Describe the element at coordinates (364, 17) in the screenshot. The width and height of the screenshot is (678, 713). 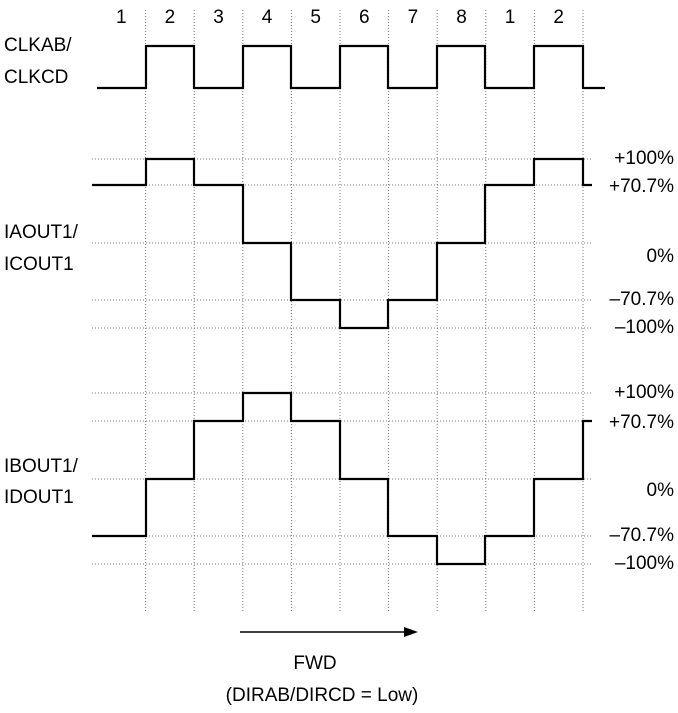
I see `step-number: 6` at that location.